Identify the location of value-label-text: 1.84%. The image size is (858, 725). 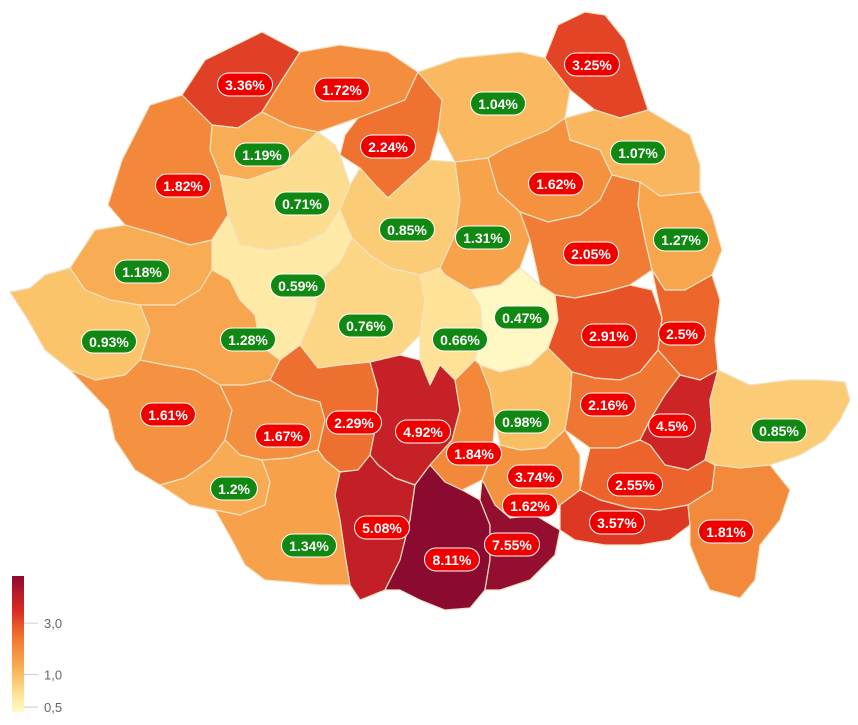
(474, 454).